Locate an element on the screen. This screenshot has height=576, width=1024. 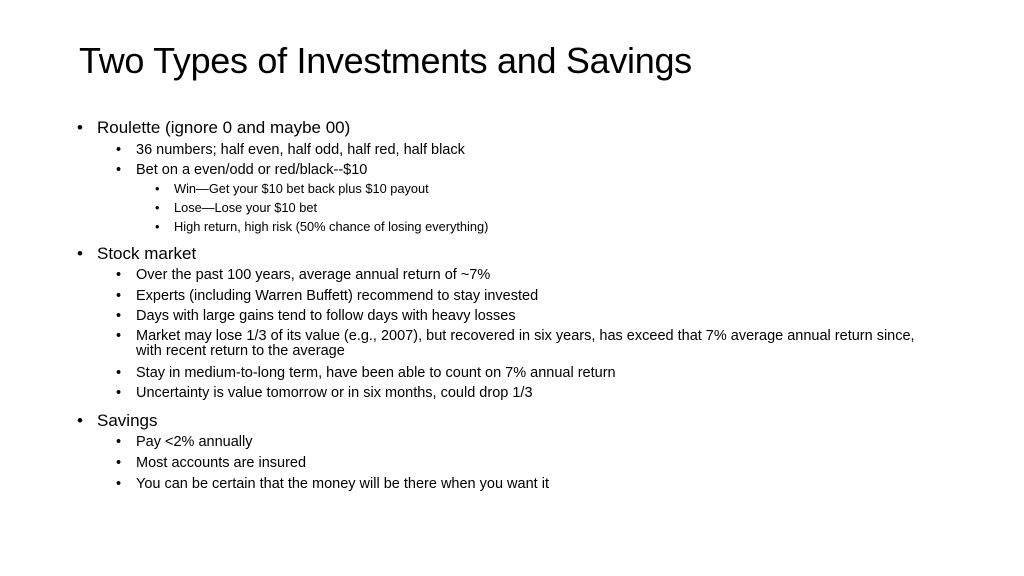
bullet-item: • Bet on a even/odd or red/black--$10 is located at coordinates (242, 170).